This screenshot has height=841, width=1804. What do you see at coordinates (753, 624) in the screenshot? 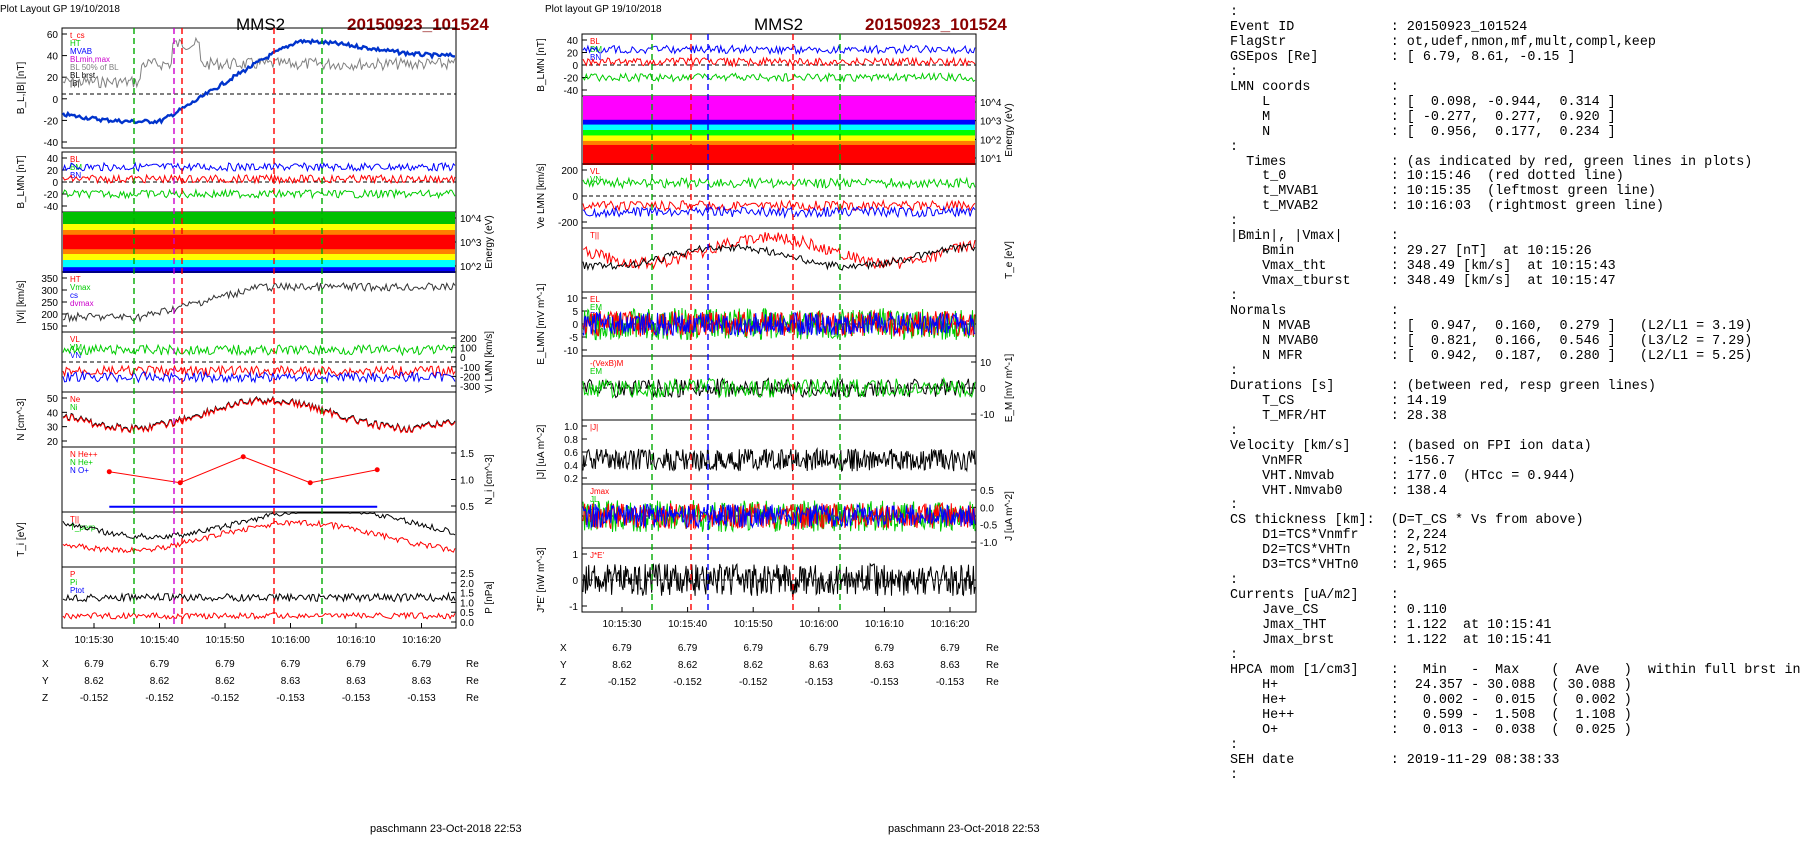
I see `xtick-label: 10:15:50` at bounding box center [753, 624].